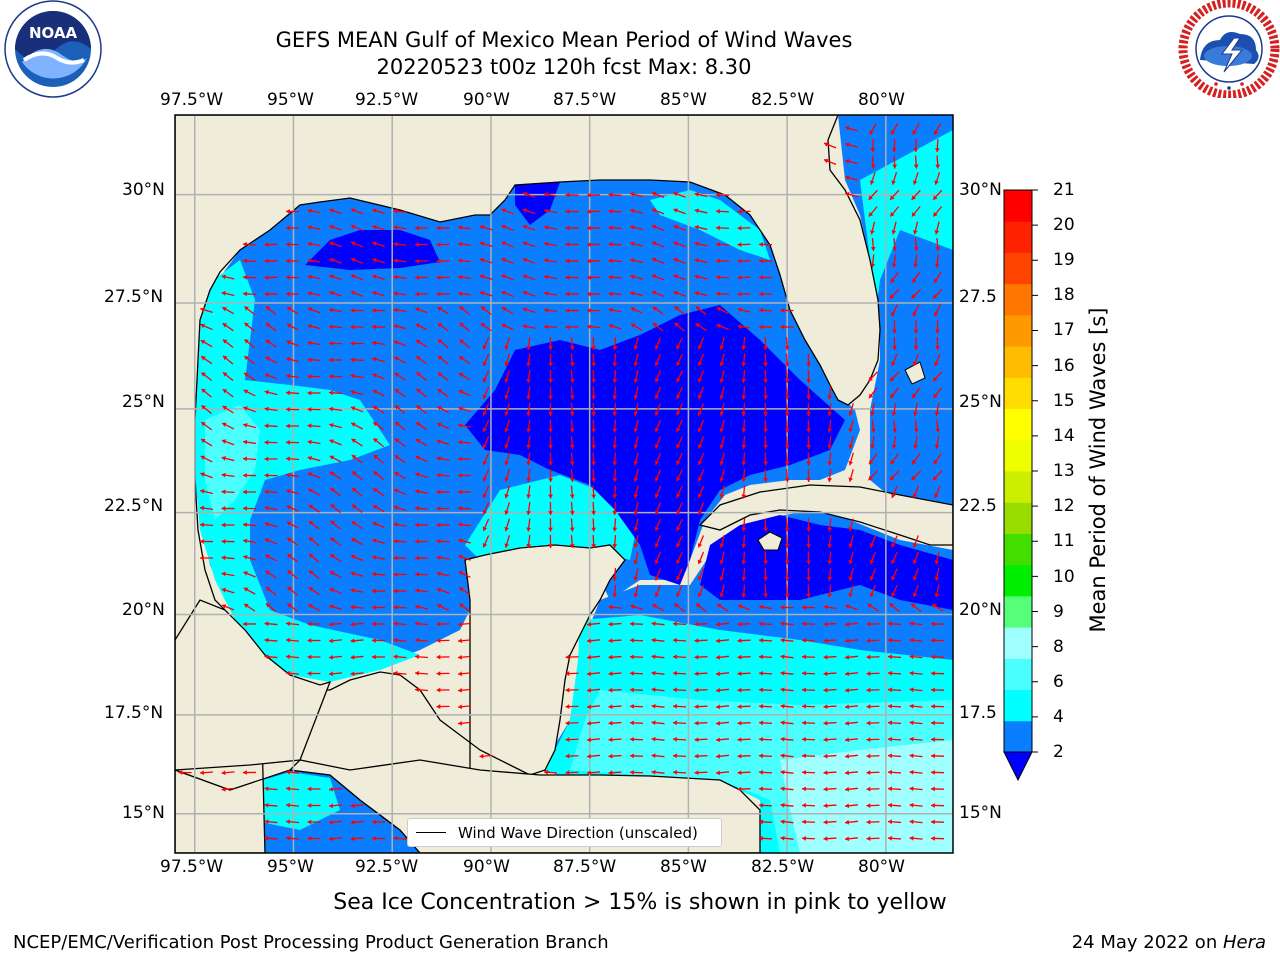  Describe the element at coordinates (431, 832) in the screenshot. I see `legend-line-symbol` at that location.